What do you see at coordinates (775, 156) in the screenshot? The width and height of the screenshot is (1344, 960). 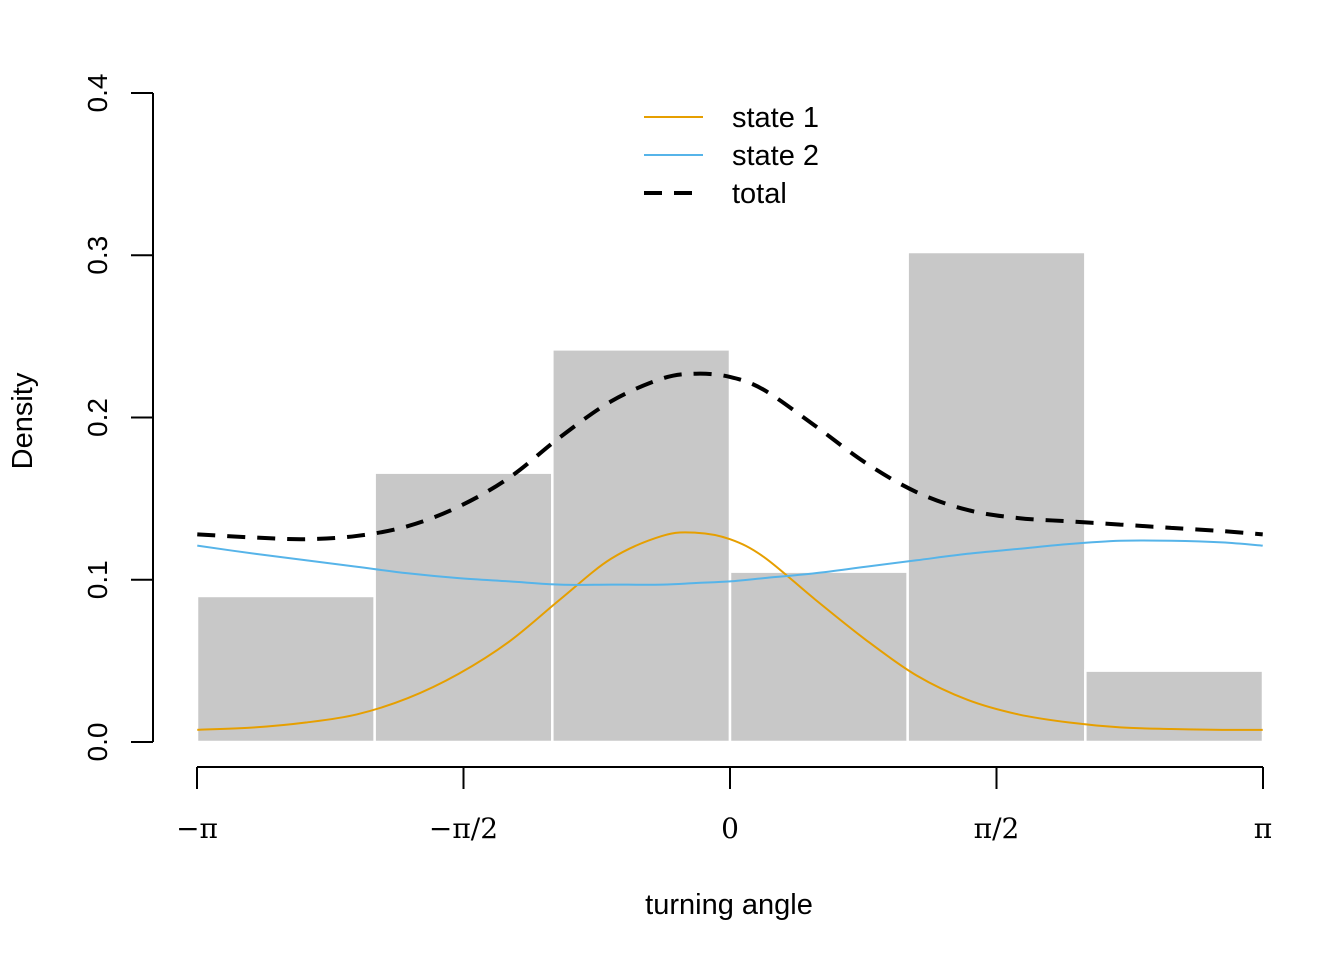 I see `legend-label: state 2` at bounding box center [775, 156].